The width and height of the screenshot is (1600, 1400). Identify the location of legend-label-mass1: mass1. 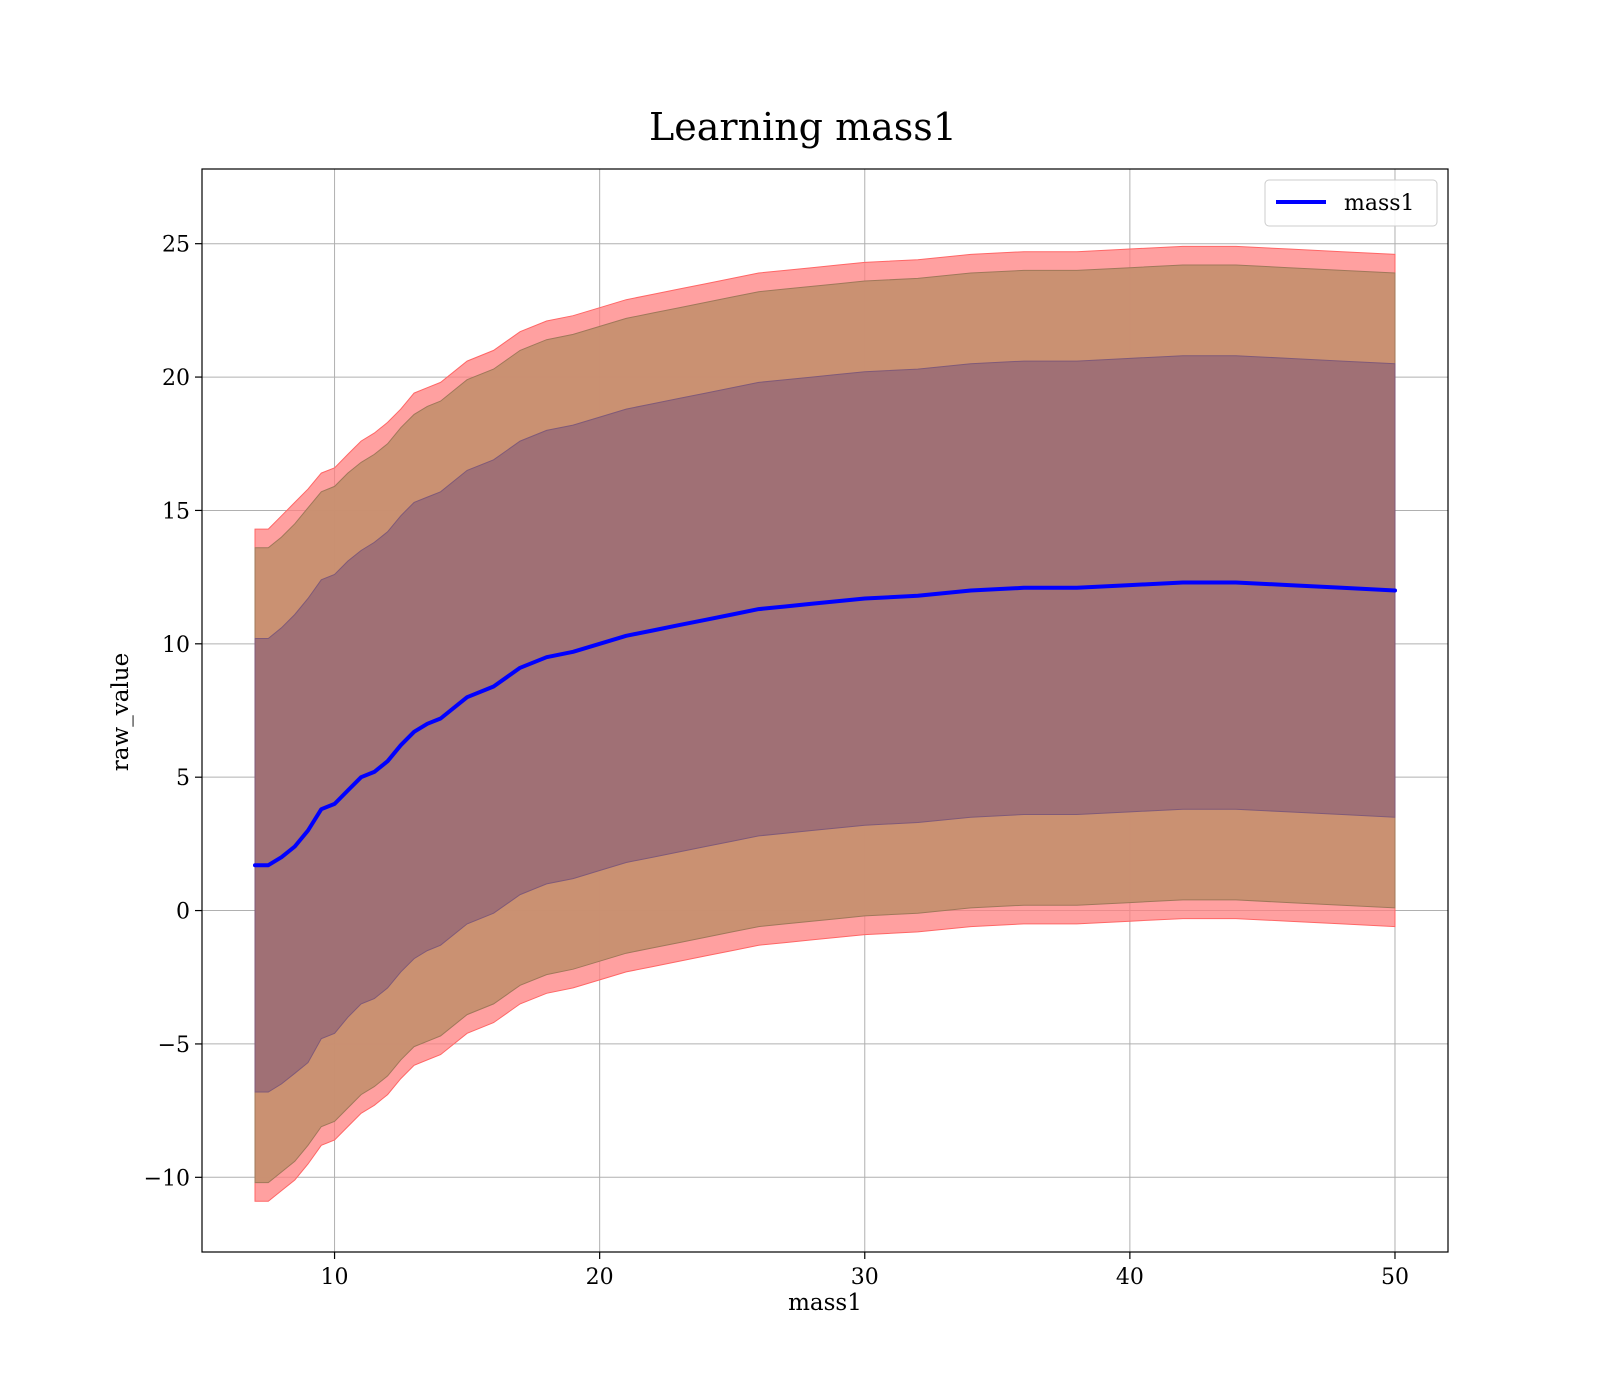
(1379, 203).